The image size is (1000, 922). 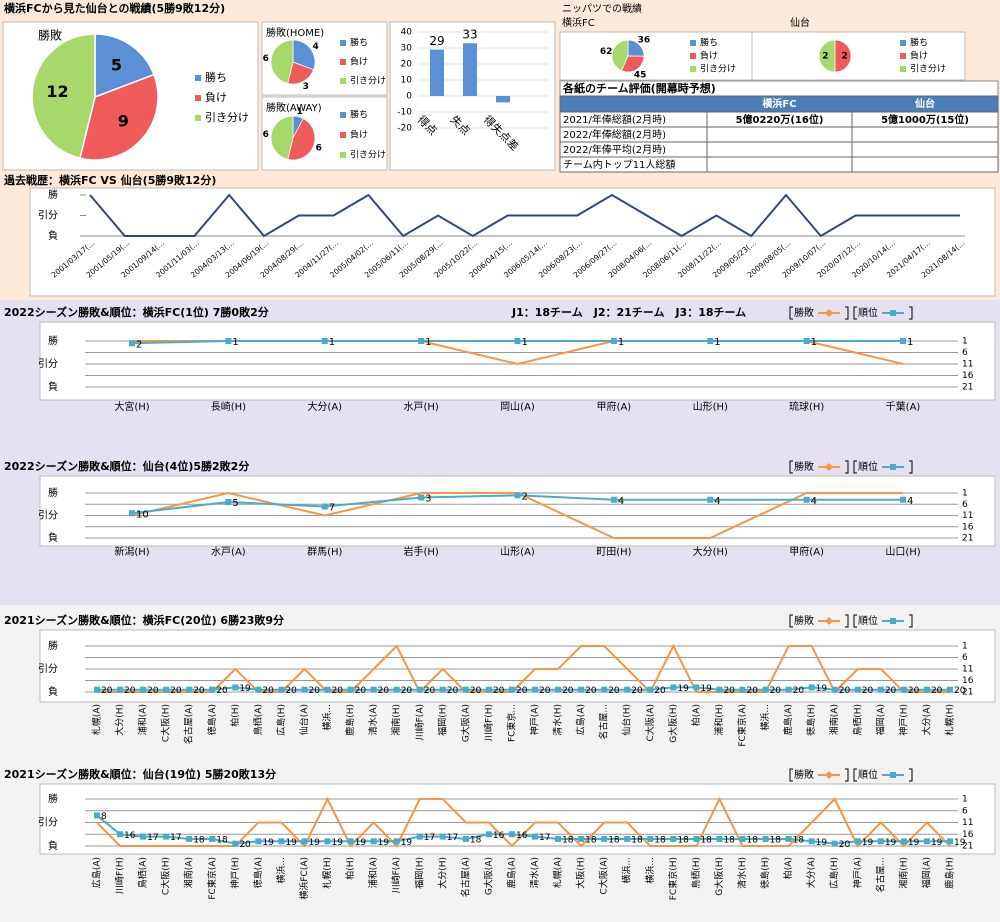 I want to click on rank-label: 7, so click(x=332, y=508).